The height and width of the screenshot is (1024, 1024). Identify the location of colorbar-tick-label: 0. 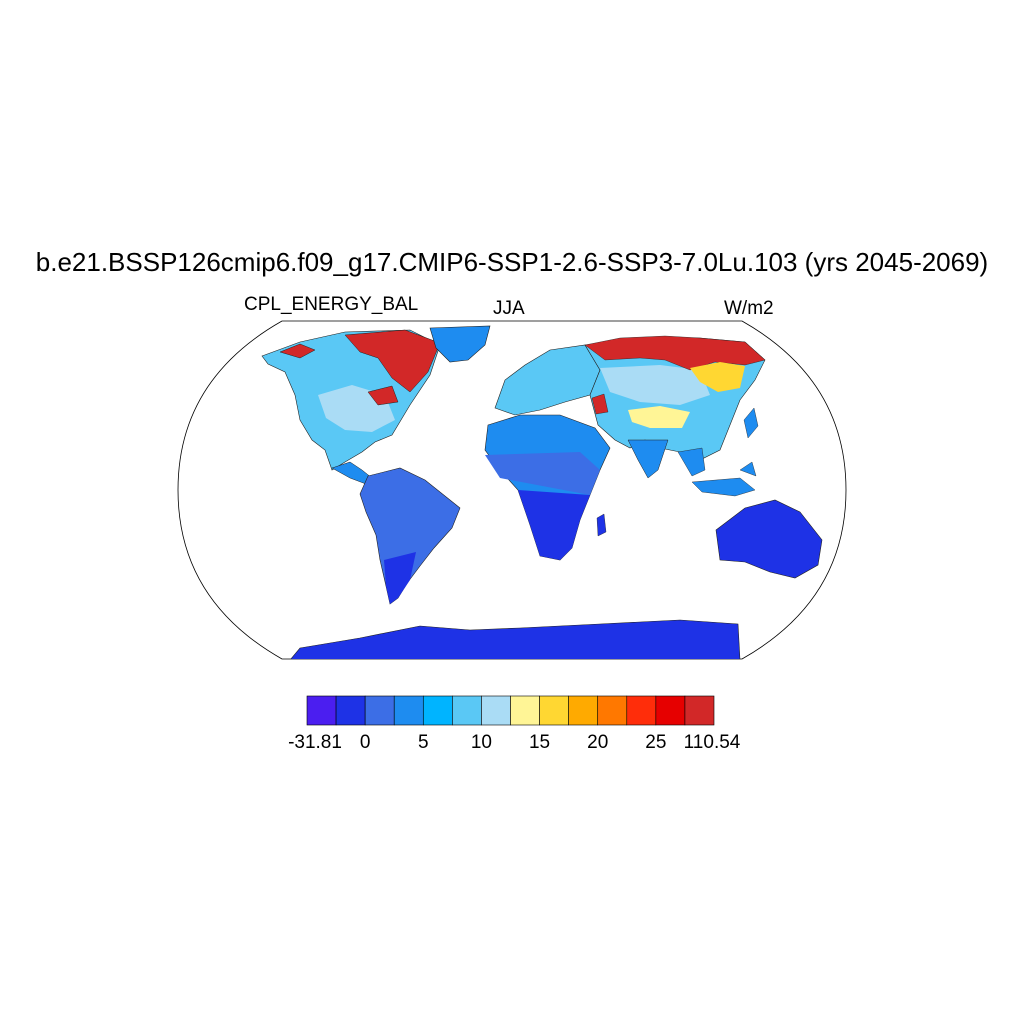
(365, 742).